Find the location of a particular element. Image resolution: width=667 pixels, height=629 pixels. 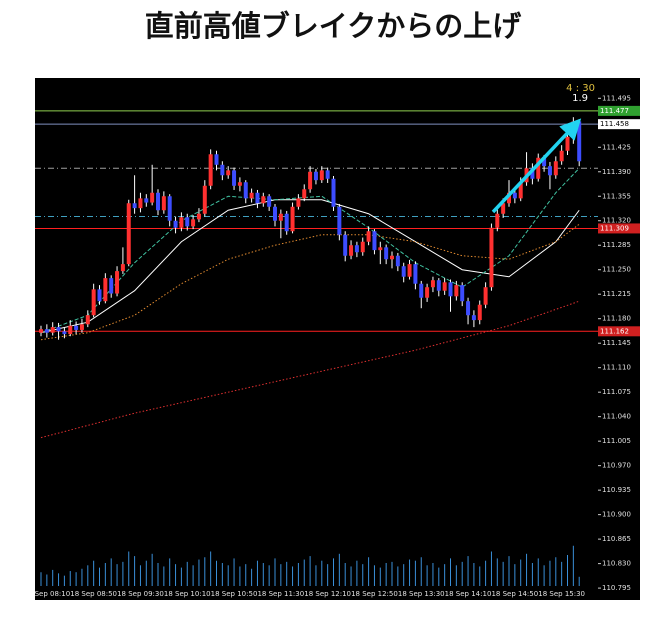

y-tick-label: 110.935 is located at coordinates (616, 490).